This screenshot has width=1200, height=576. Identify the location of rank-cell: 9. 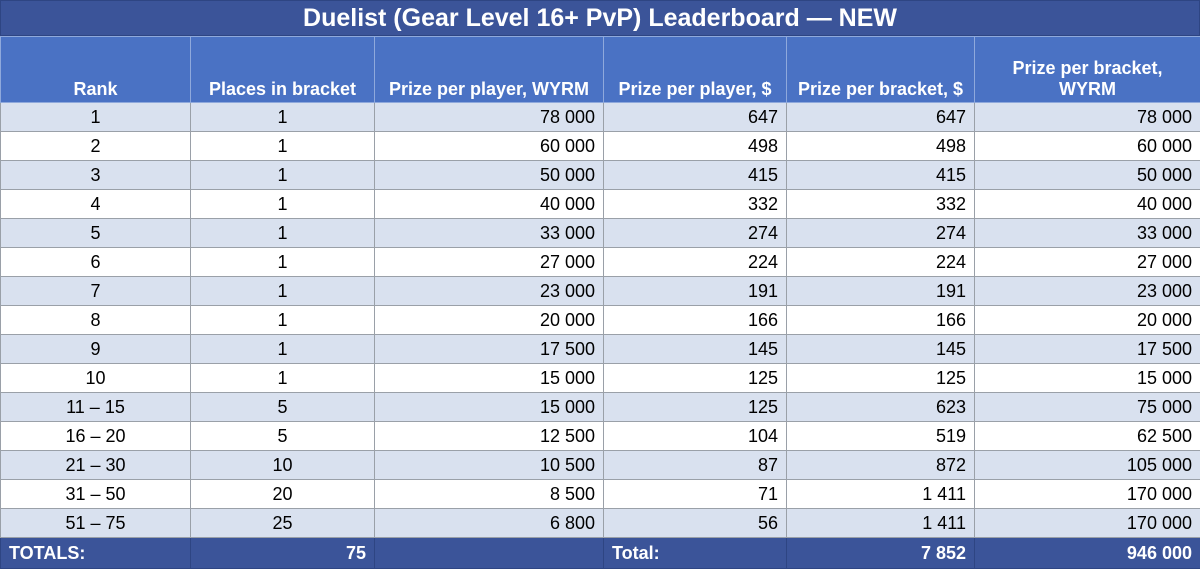
(95, 349).